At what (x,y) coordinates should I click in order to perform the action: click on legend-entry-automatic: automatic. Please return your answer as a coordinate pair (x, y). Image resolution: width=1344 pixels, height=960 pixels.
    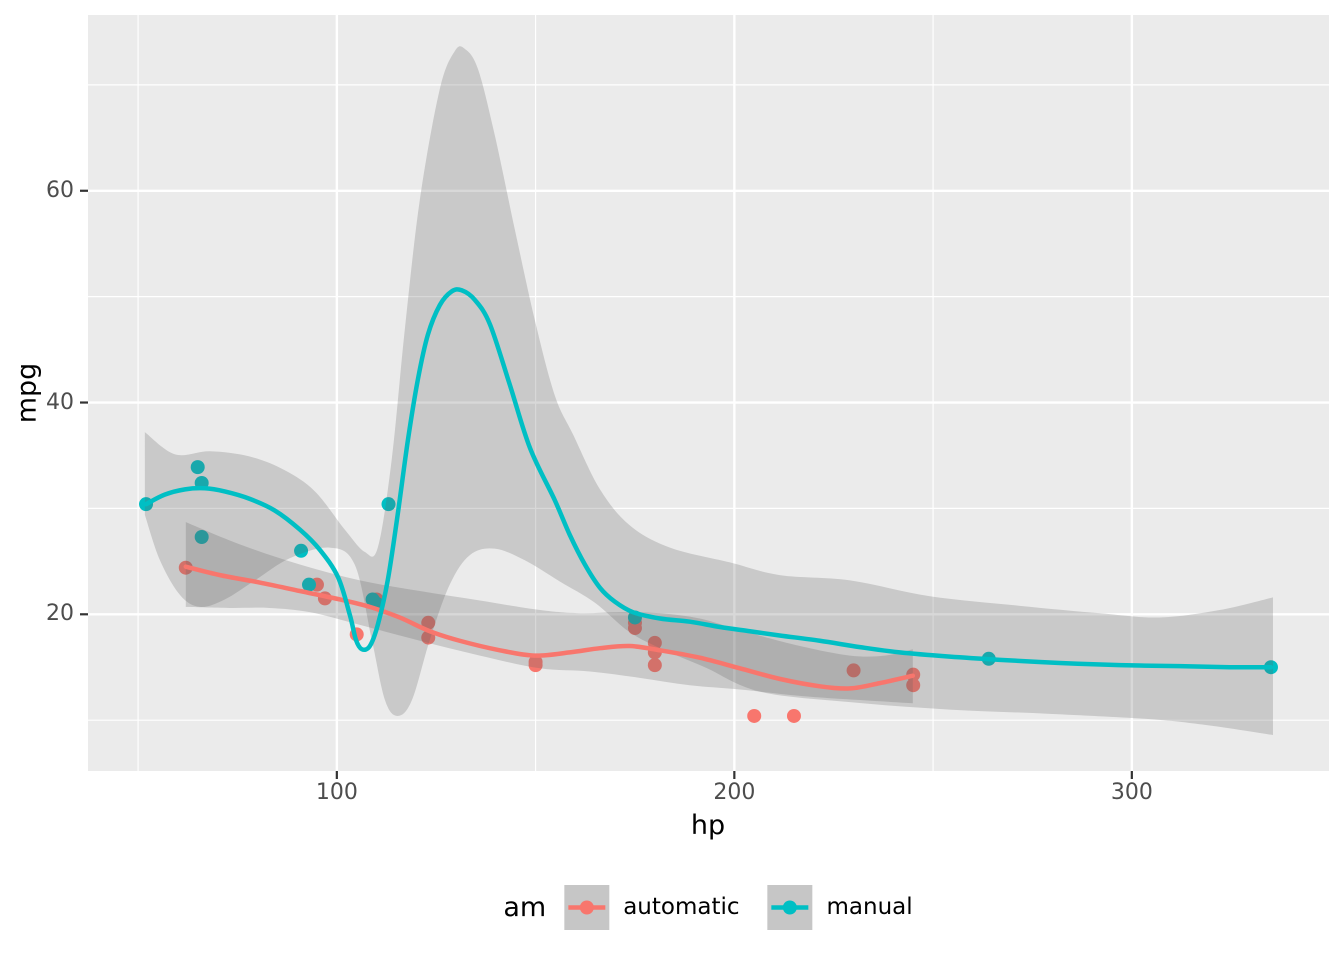
    Looking at the image, I should click on (652, 907).